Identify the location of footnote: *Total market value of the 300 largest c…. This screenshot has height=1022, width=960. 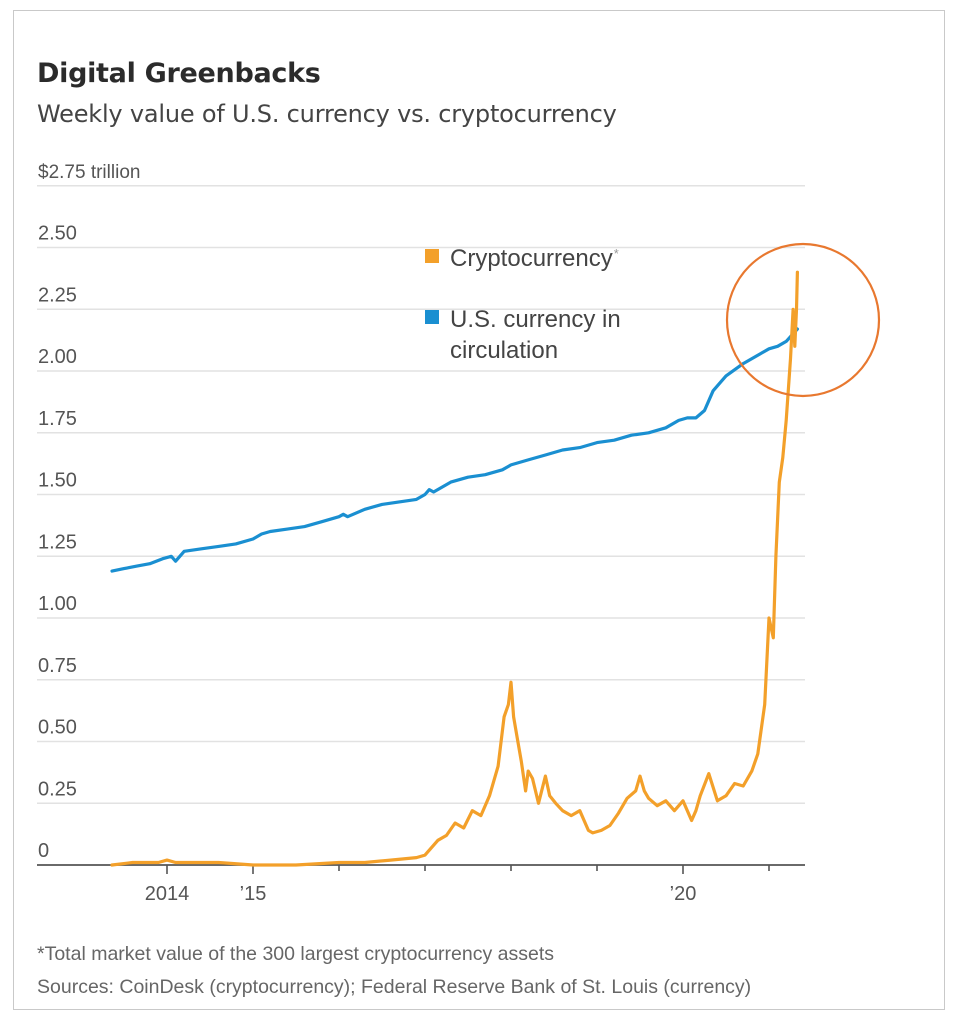
(295, 954).